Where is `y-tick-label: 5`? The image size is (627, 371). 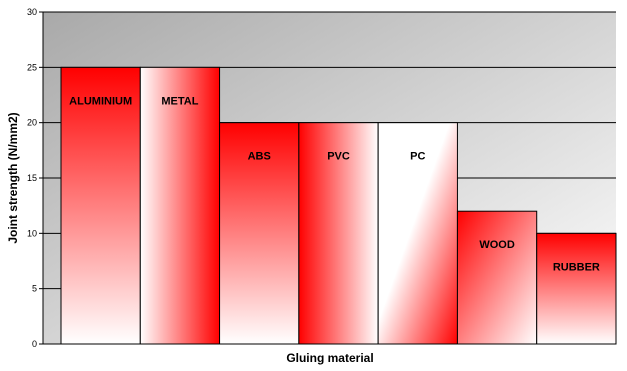
y-tick-label: 5 is located at coordinates (34, 289).